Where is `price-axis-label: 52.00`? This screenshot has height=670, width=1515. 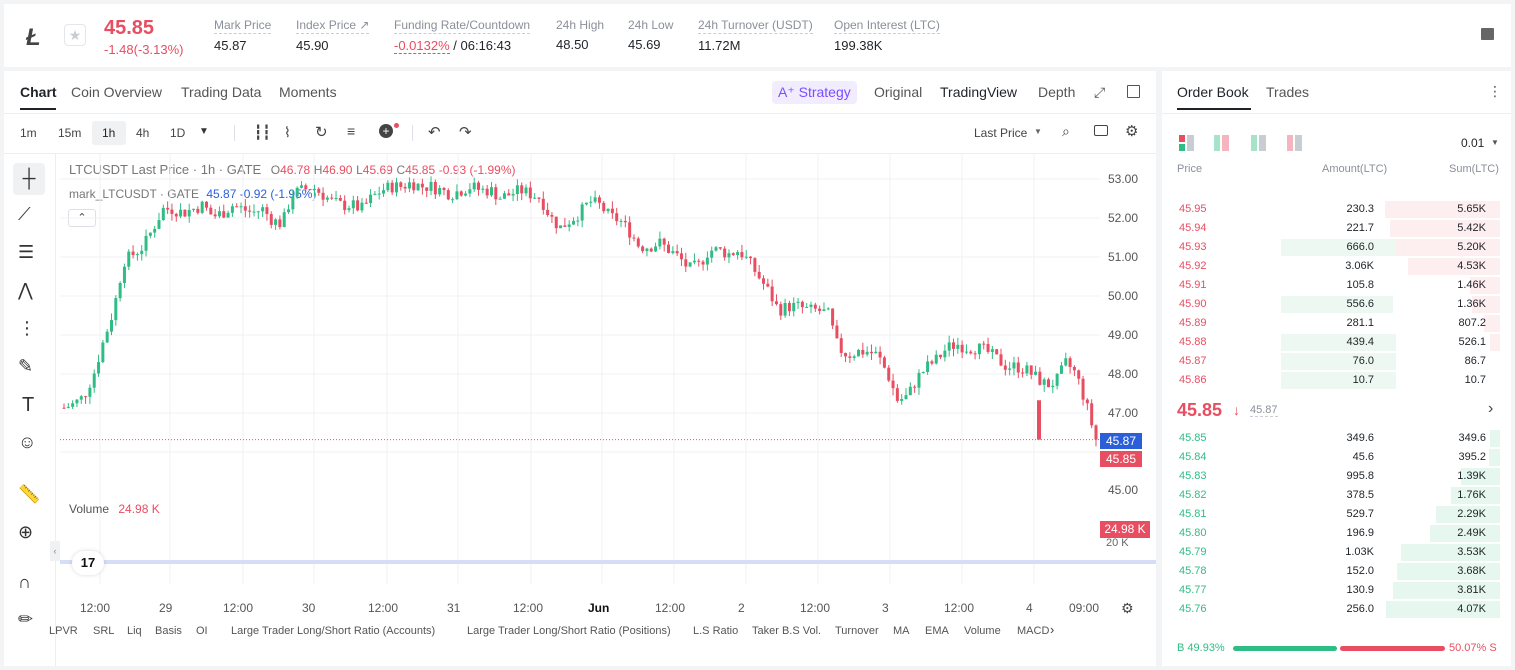
price-axis-label: 52.00 is located at coordinates (1123, 218).